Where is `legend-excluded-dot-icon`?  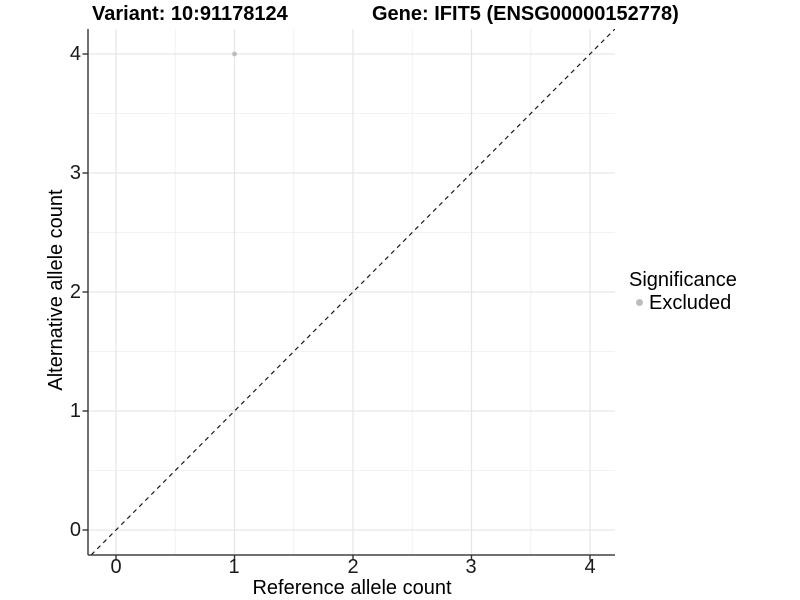
legend-excluded-dot-icon is located at coordinates (639, 302).